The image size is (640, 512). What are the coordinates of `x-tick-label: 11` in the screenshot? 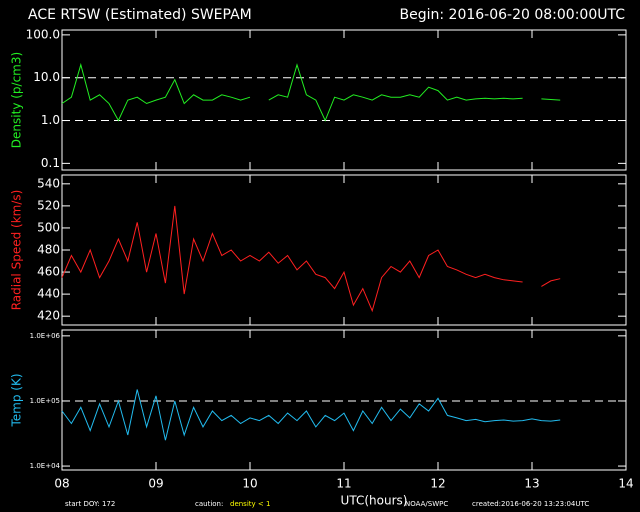 It's located at (343, 484).